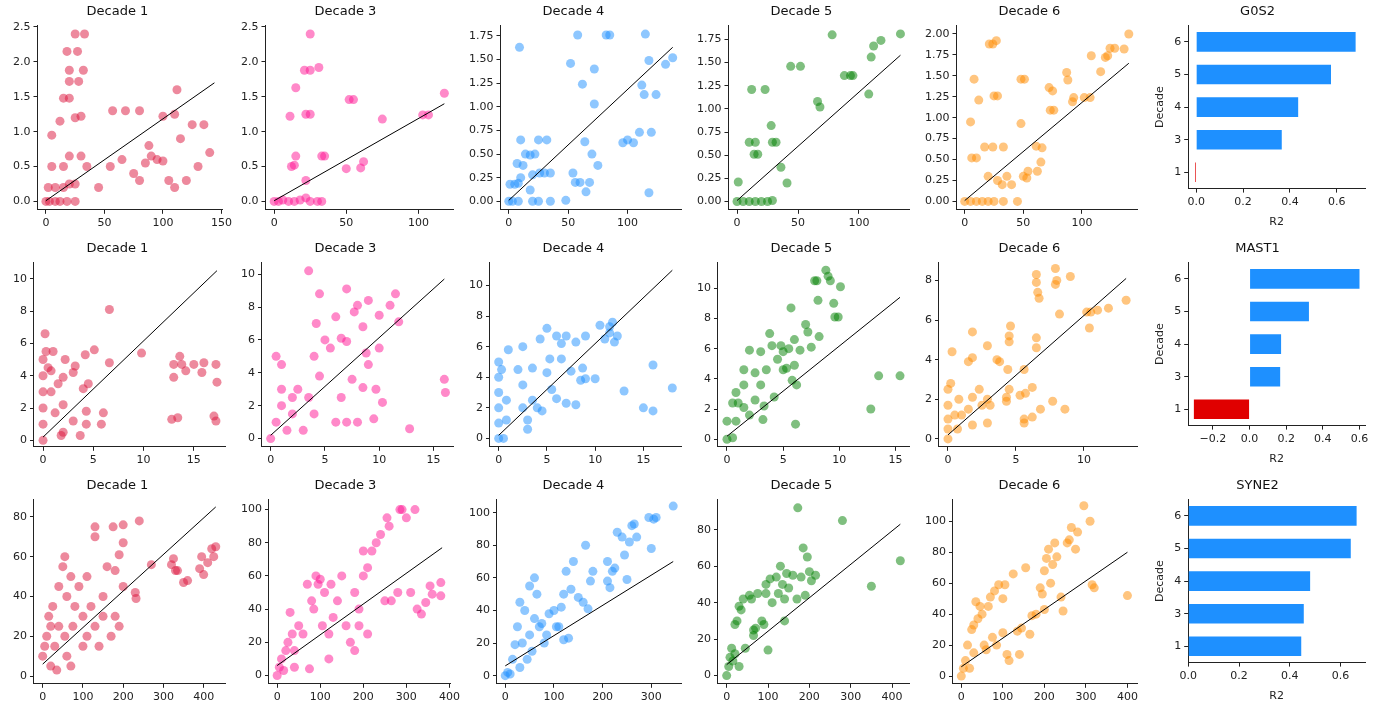  Describe the element at coordinates (83, 697) in the screenshot. I see `x-tick-label: 100` at that location.